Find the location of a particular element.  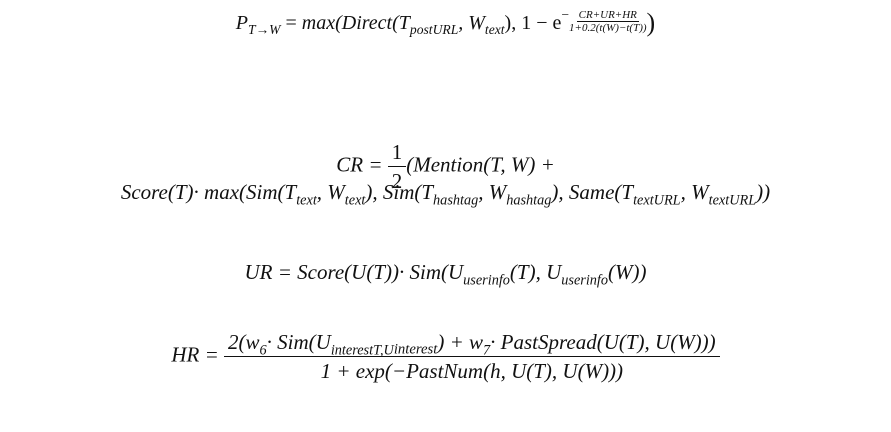

hr-sub-interest-a: interestT,U is located at coordinates (362, 350).